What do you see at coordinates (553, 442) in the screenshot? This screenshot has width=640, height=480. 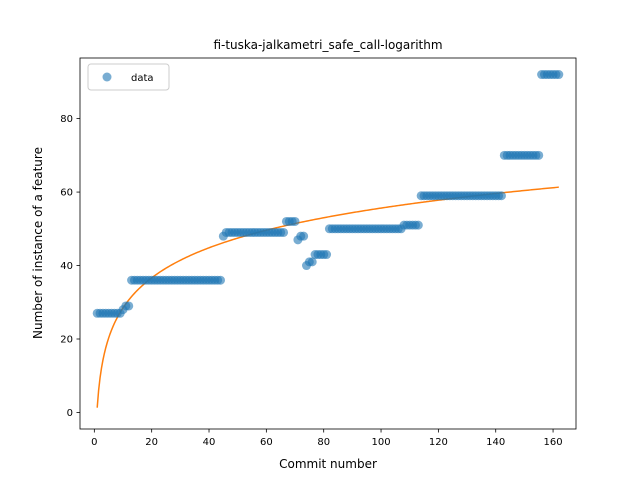 I see `x-tick-label: 160` at bounding box center [553, 442].